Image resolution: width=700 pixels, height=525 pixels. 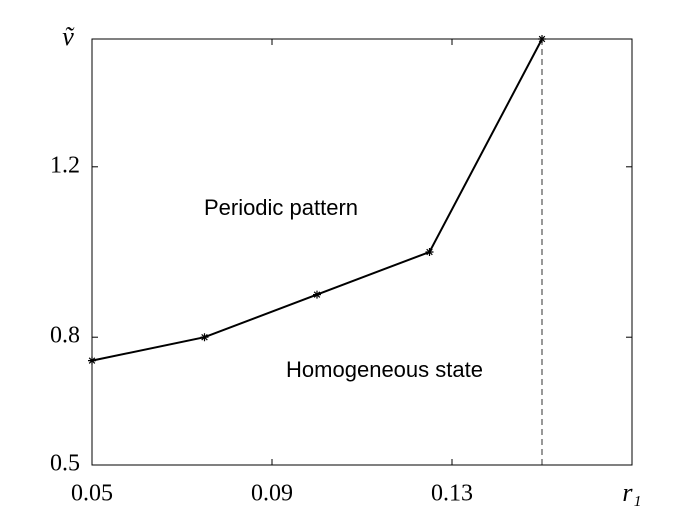 What do you see at coordinates (68, 36) in the screenshot?
I see `y-axis-label: ṽ` at bounding box center [68, 36].